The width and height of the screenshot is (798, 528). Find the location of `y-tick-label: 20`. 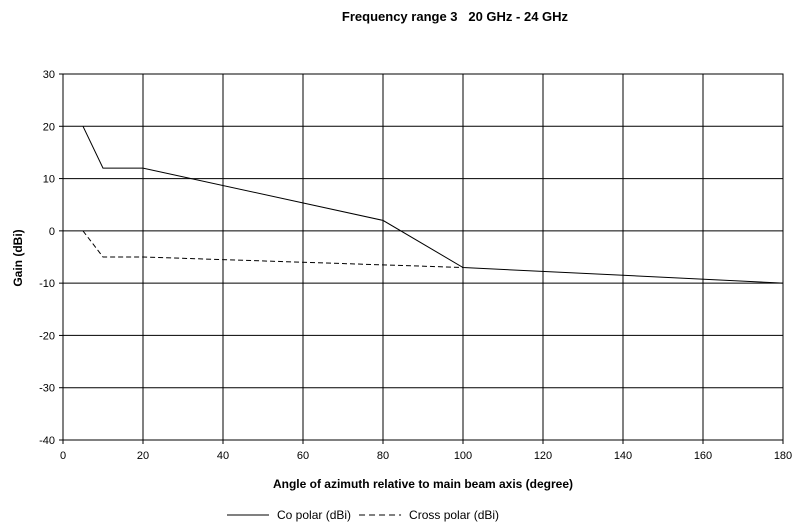

y-tick-label: 20 is located at coordinates (49, 127).